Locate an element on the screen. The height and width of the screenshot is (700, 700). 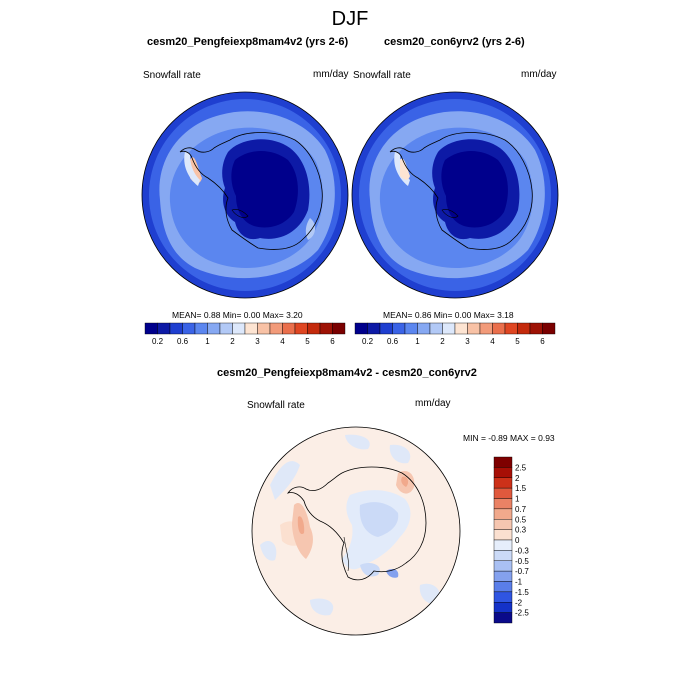
diff-colorbar-tick-label: 0.5 is located at coordinates (521, 519).